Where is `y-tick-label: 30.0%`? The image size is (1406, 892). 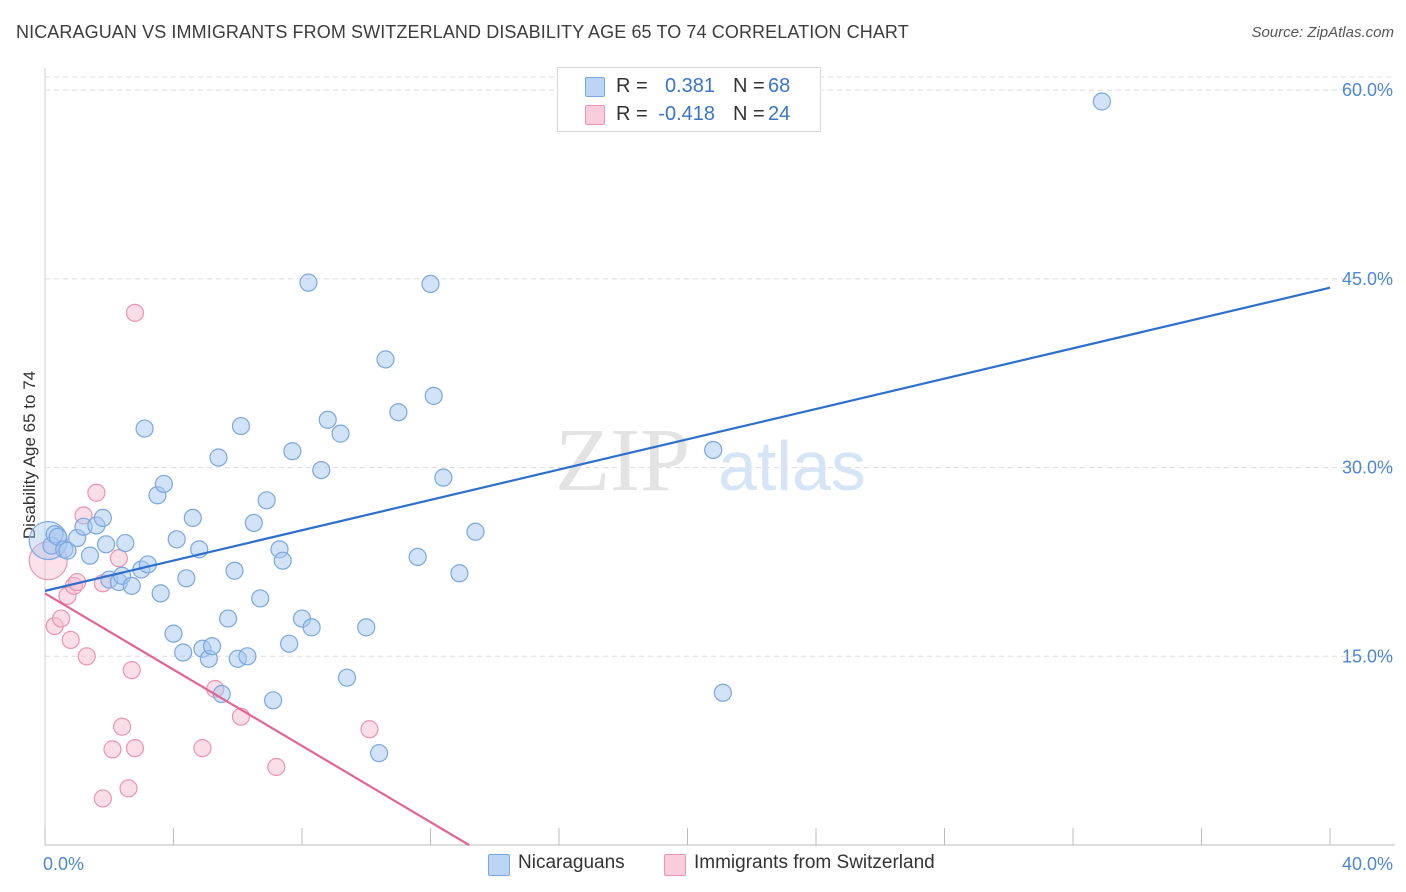 y-tick-label: 30.0% is located at coordinates (1367, 468).